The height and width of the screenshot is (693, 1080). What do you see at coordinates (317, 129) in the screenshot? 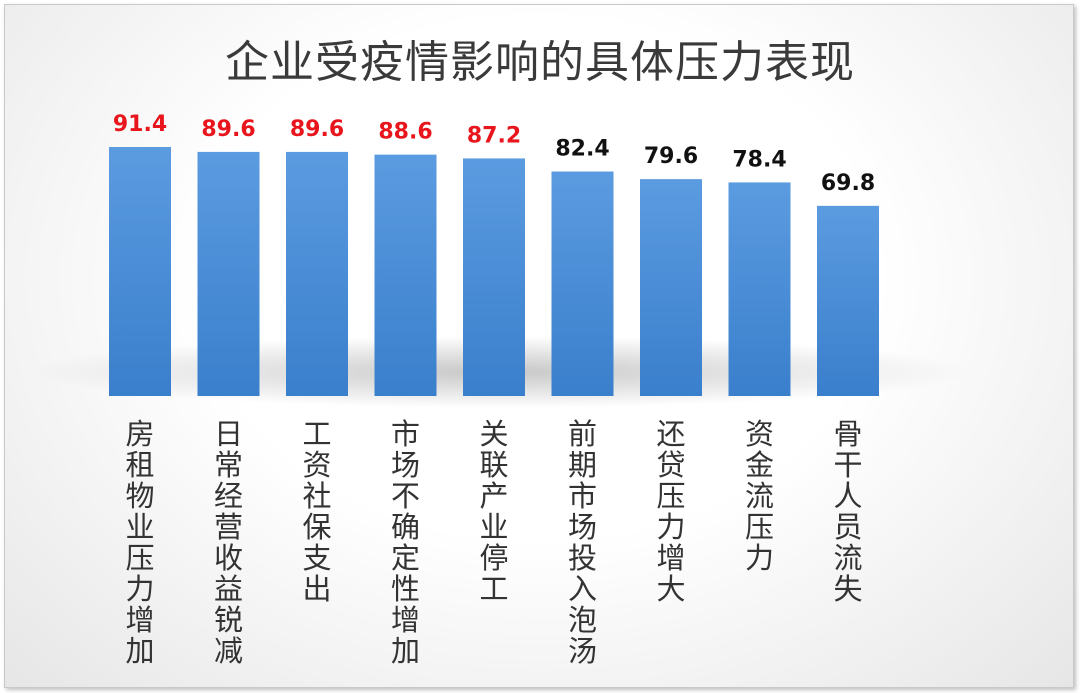
I see `data-label-3: 89.6` at bounding box center [317, 129].